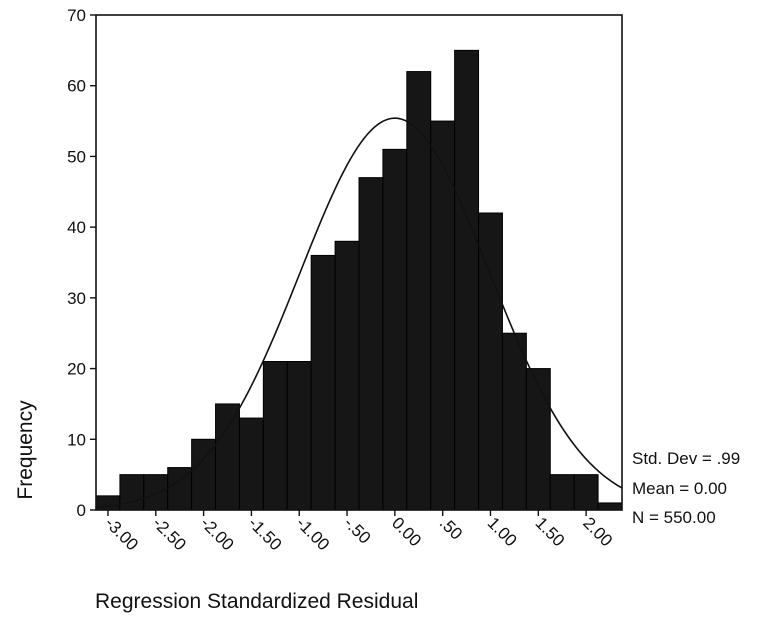 The width and height of the screenshot is (767, 632). I want to click on y-tick-label: 20, so click(76, 369).